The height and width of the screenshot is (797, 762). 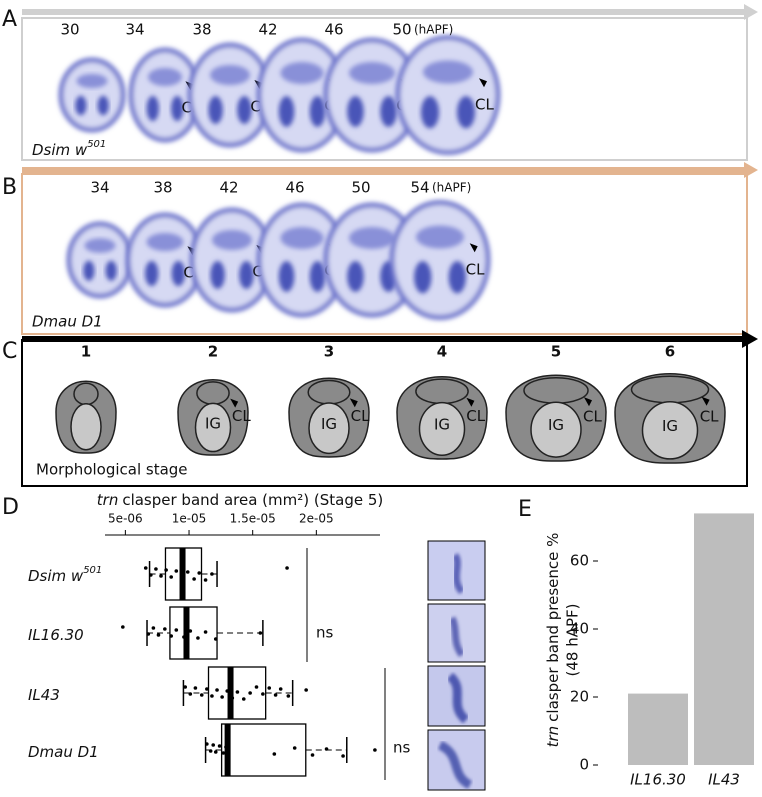 I want to click on y-axis-label: trn clasper band presence %, so click(x=553, y=640).